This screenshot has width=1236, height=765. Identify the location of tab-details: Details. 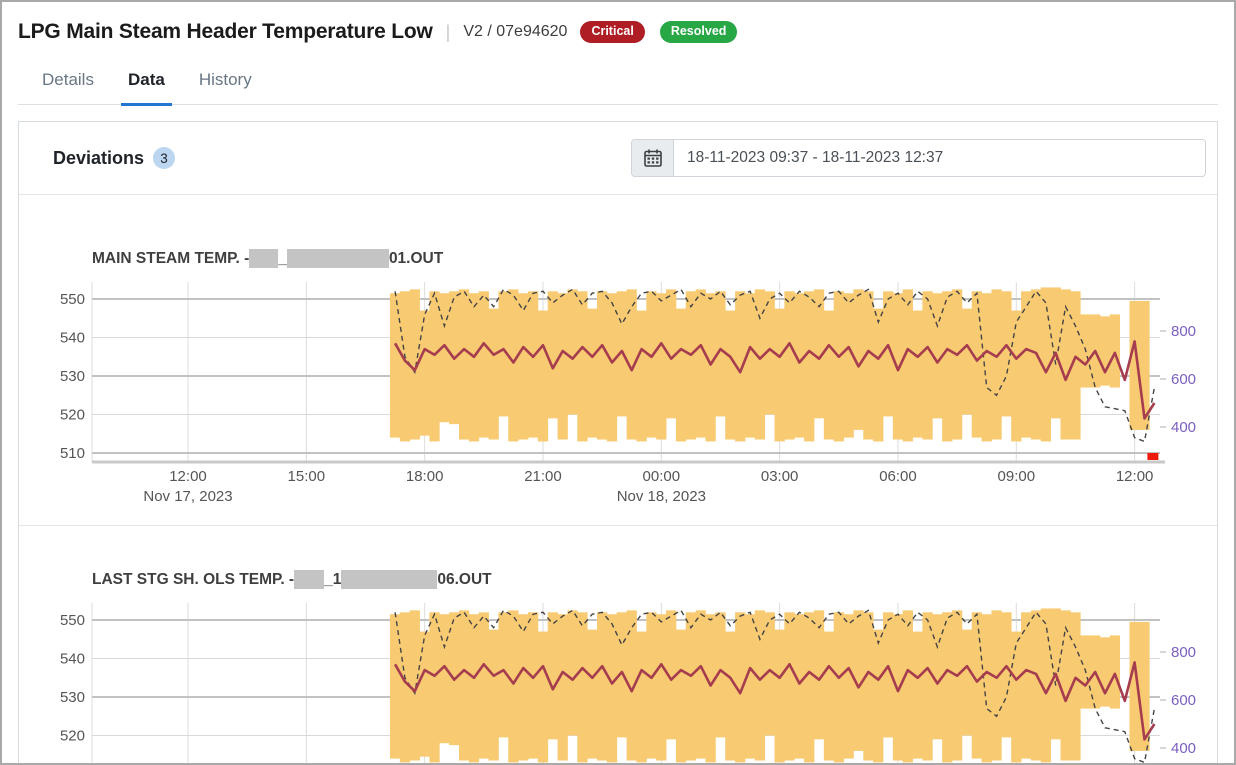
(68, 79).